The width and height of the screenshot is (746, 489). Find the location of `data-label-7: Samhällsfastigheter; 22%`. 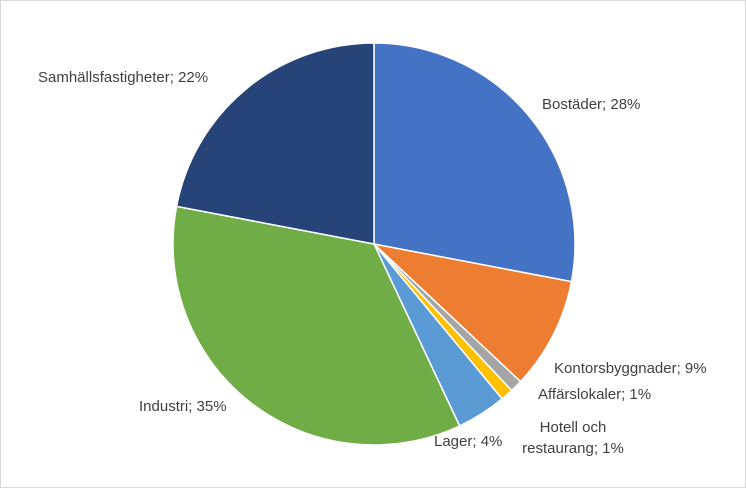

data-label-7: Samhällsfastigheter; 22% is located at coordinates (123, 77).